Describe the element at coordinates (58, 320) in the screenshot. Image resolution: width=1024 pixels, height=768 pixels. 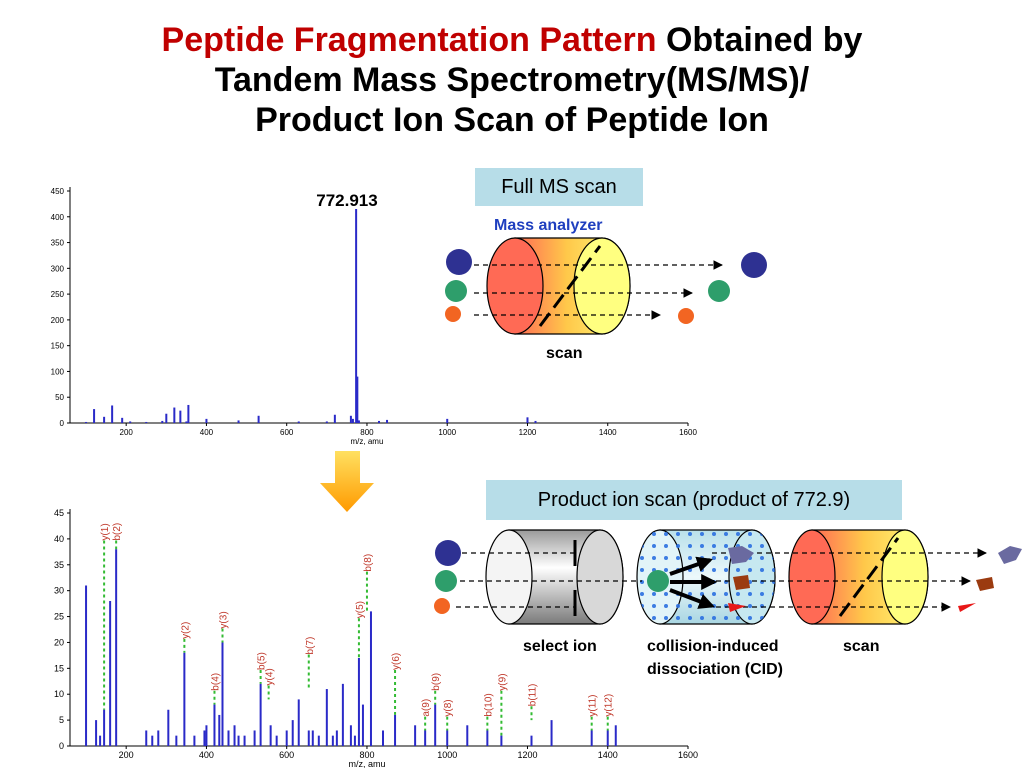
I see `y-tick-label: 200` at that location.